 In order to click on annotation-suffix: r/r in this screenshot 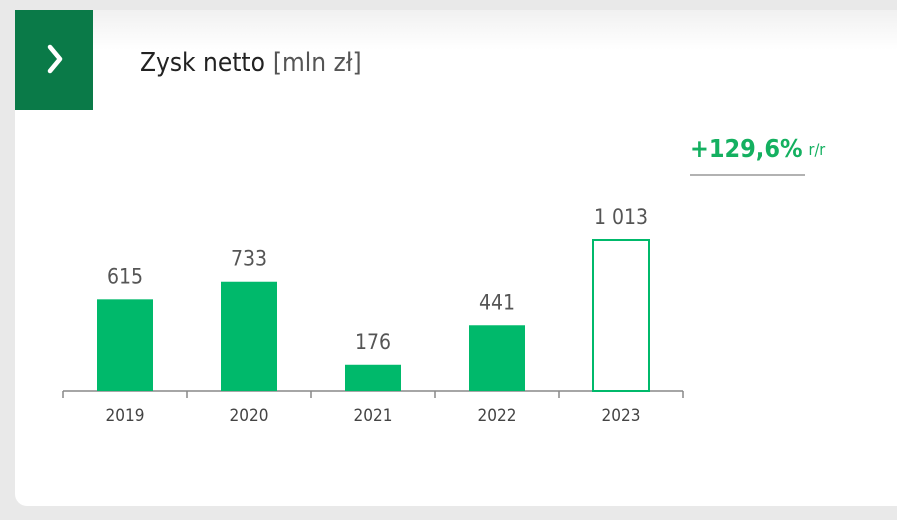, I will do `click(817, 149)`.